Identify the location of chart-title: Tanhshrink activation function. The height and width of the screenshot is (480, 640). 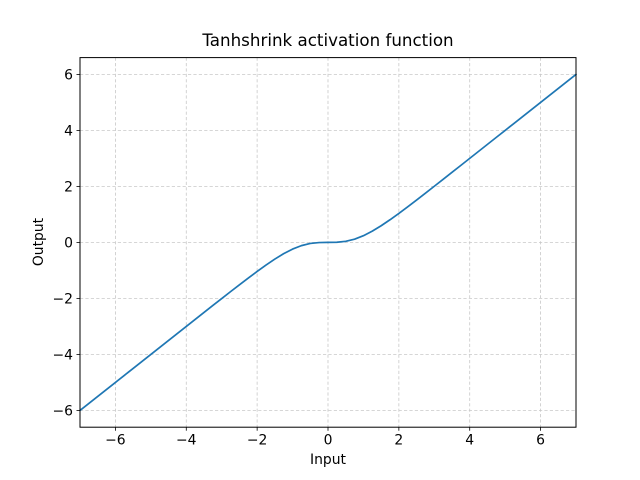
(328, 40).